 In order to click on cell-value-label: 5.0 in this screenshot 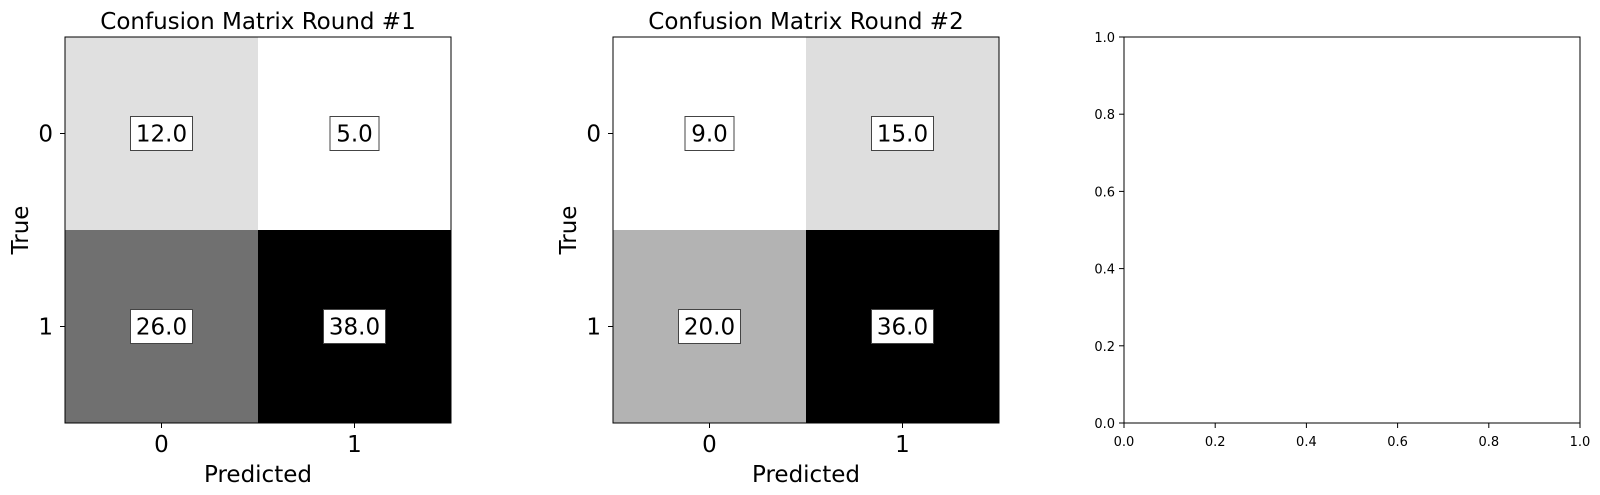, I will do `click(354, 133)`.